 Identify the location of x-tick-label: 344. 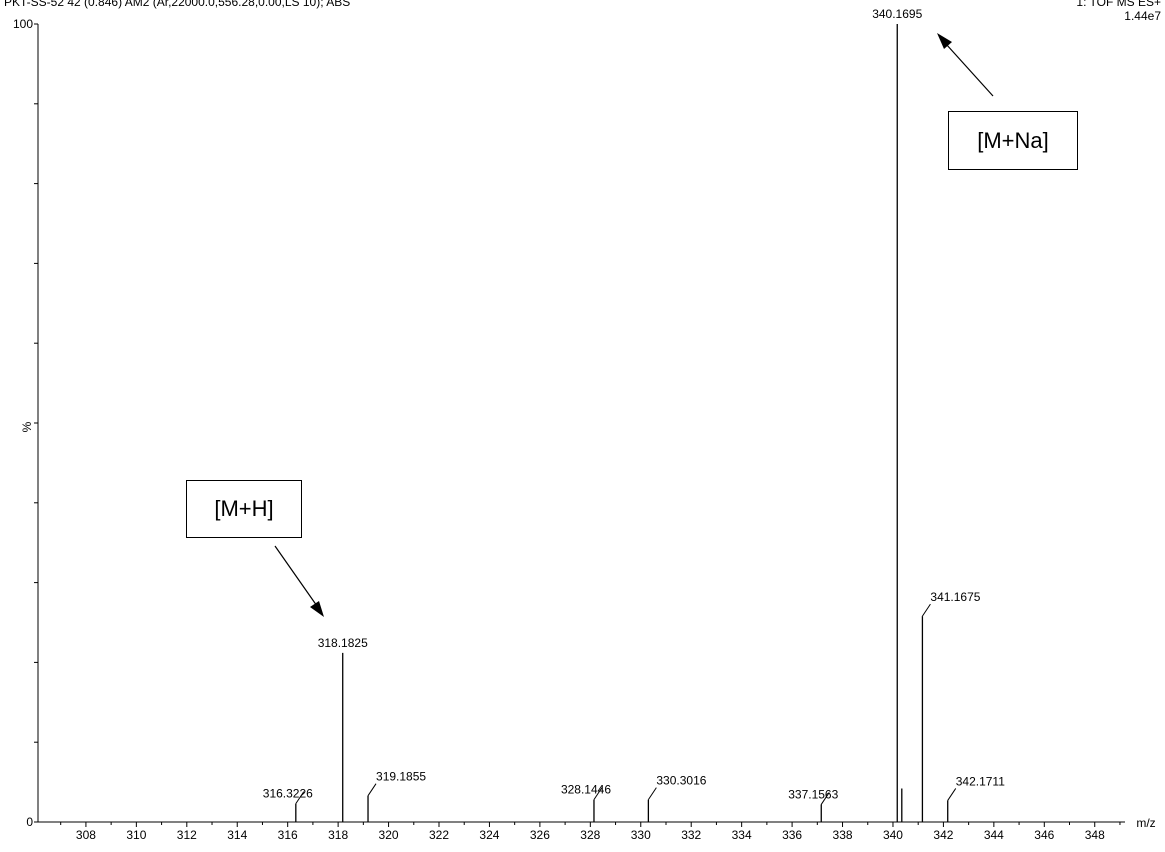
(994, 835).